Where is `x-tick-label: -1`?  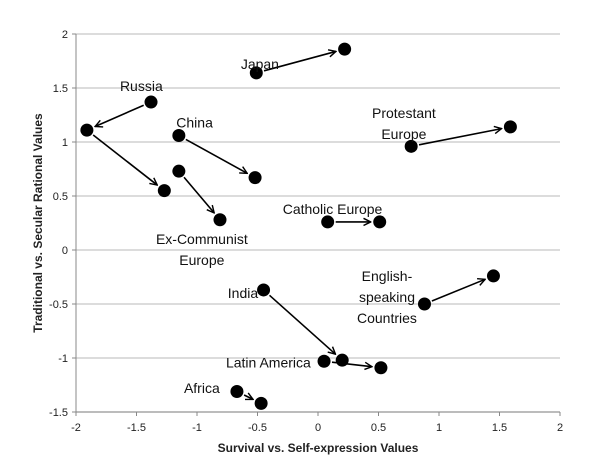
x-tick-label: -1 is located at coordinates (197, 428).